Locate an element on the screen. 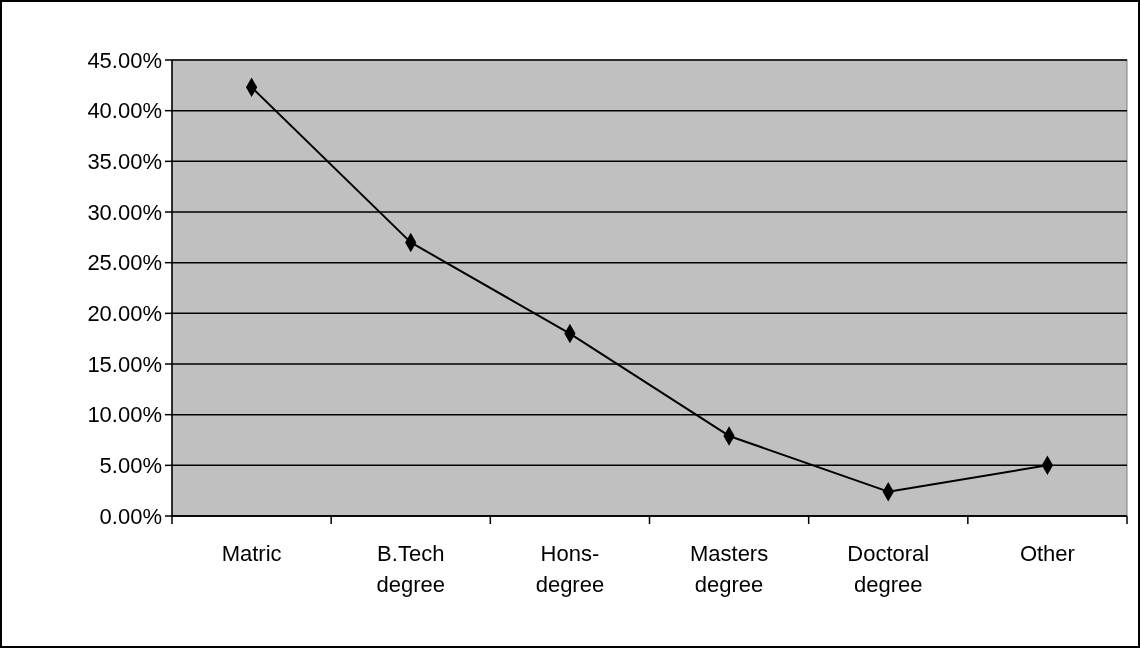 Image resolution: width=1140 pixels, height=648 pixels. y-tick-label: 20.00% is located at coordinates (124, 314).